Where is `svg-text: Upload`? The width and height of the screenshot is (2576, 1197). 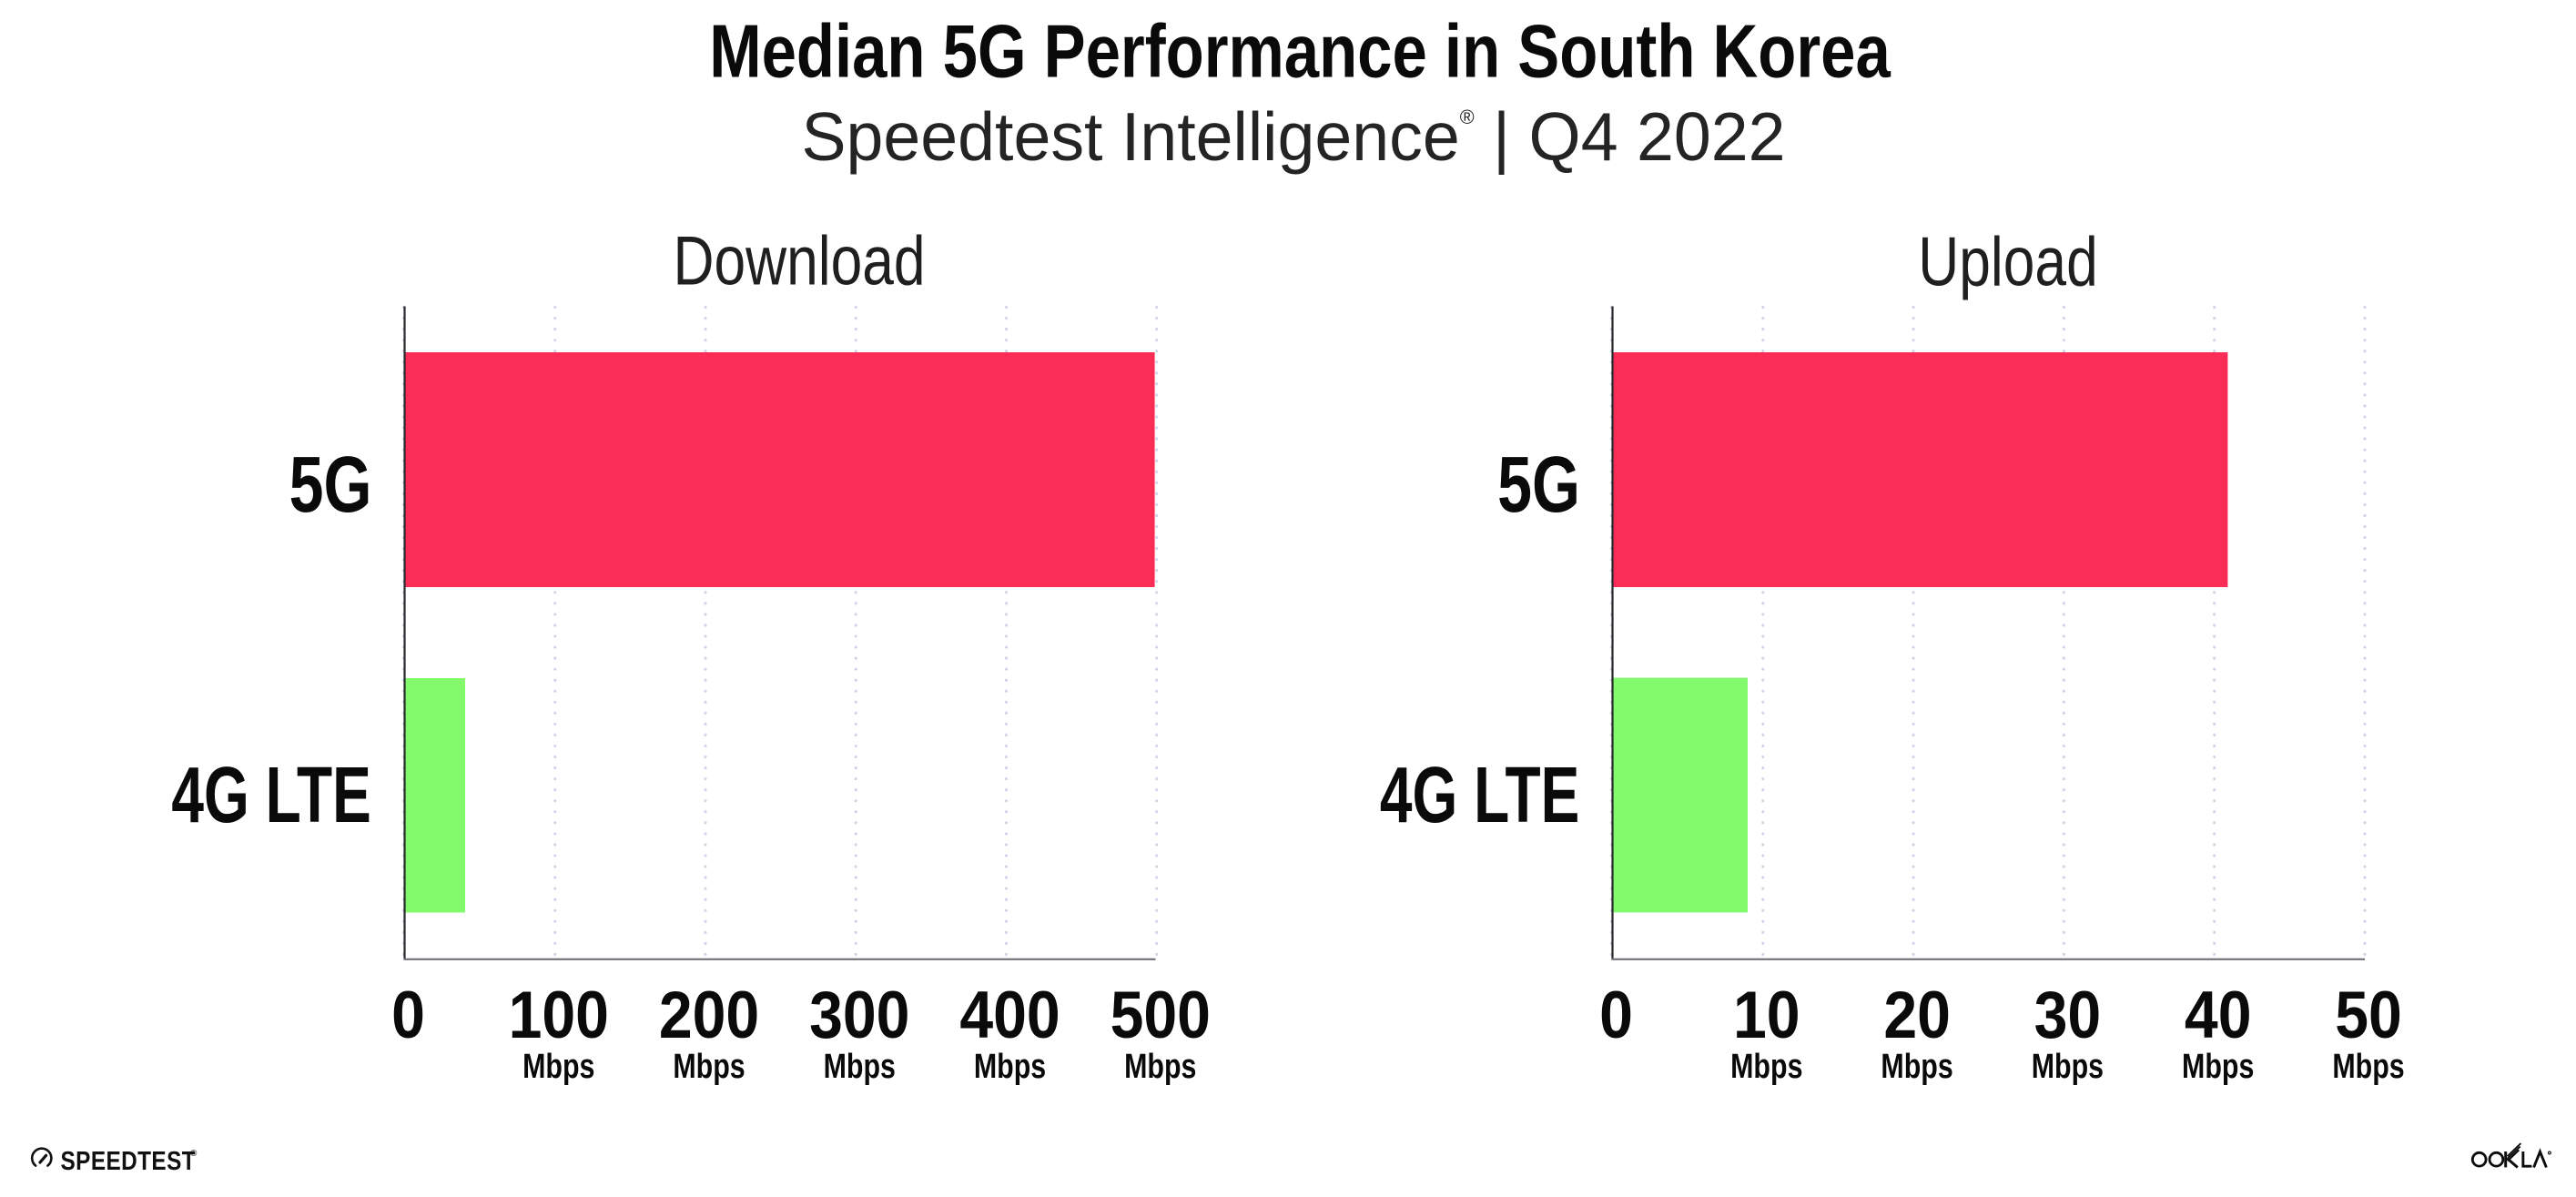
svg-text: Upload is located at coordinates (2007, 262).